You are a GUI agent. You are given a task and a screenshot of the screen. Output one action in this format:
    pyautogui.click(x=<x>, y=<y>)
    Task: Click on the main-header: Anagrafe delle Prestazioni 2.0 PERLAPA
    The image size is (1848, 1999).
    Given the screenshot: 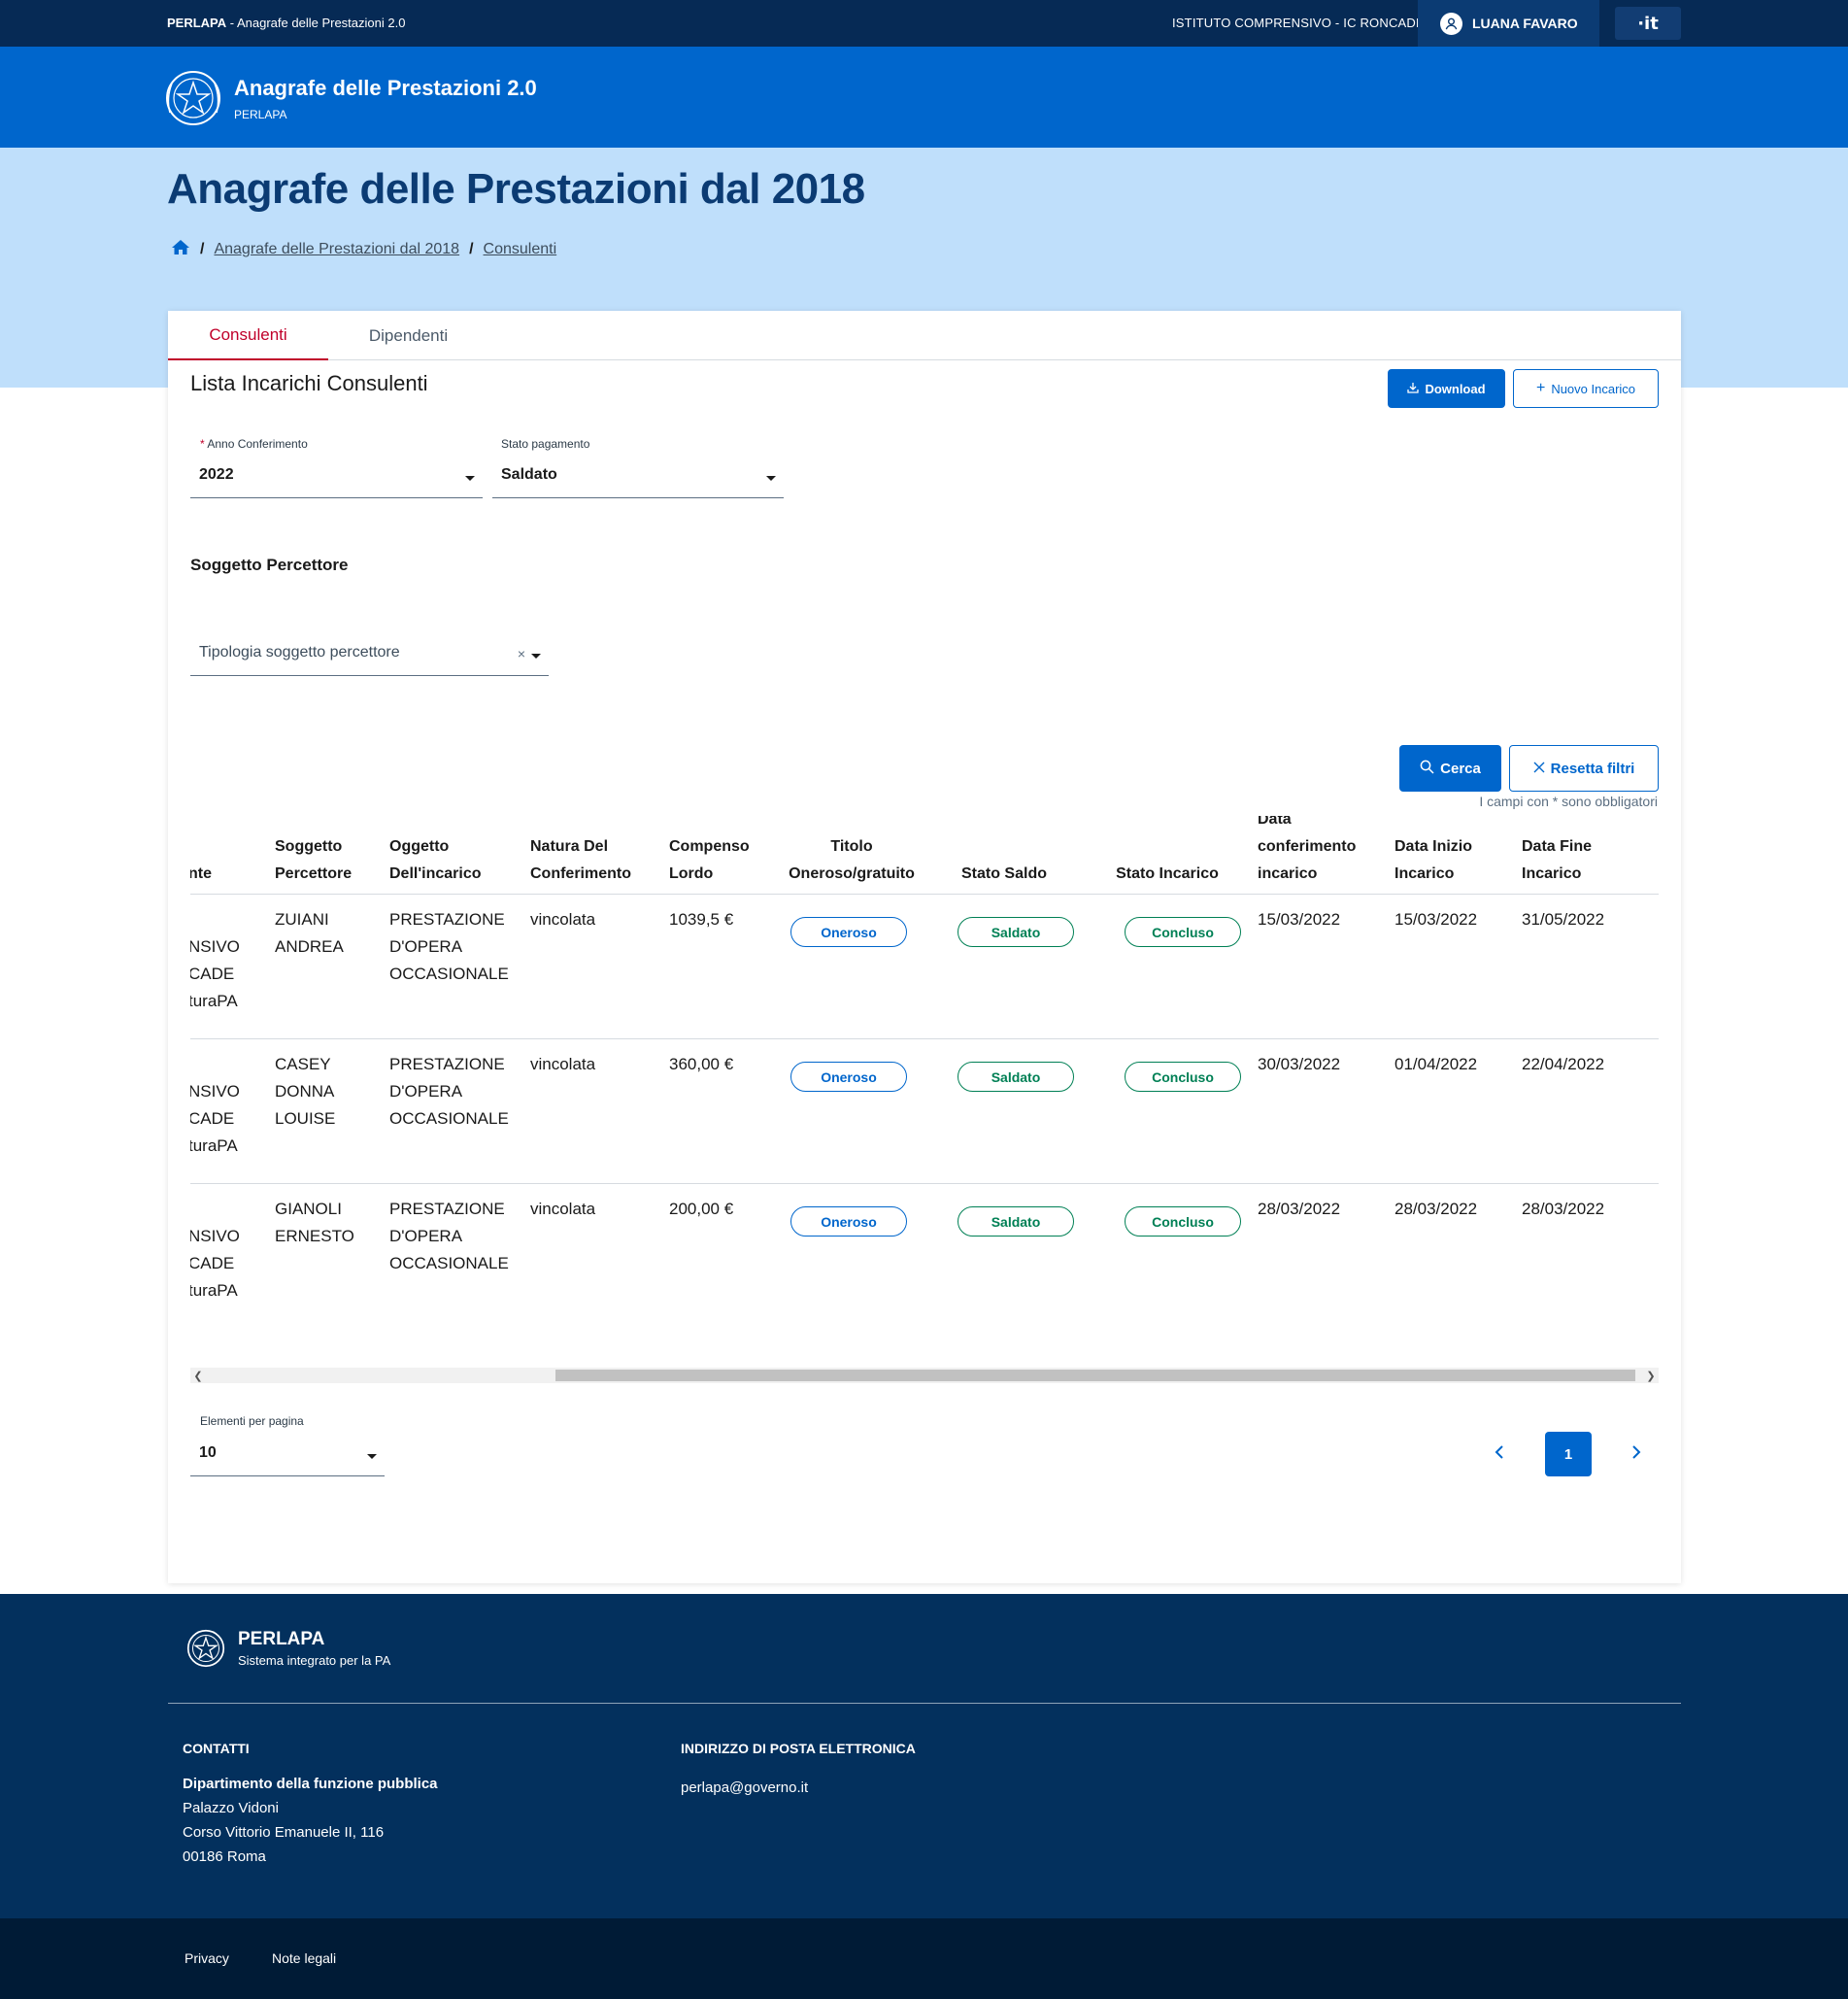 What is the action you would take?
    pyautogui.click(x=924, y=97)
    